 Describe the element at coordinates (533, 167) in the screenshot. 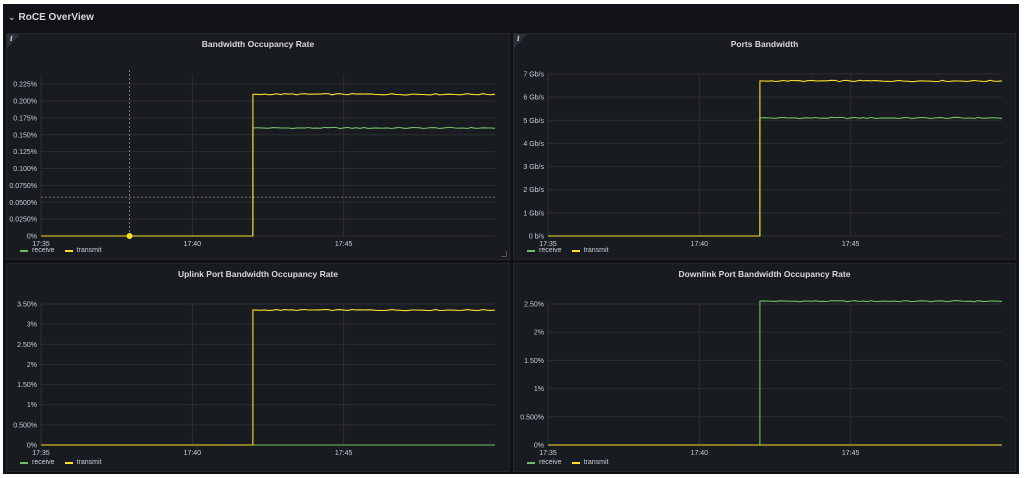

I see `y-tick-label: 3 Gb/s` at that location.